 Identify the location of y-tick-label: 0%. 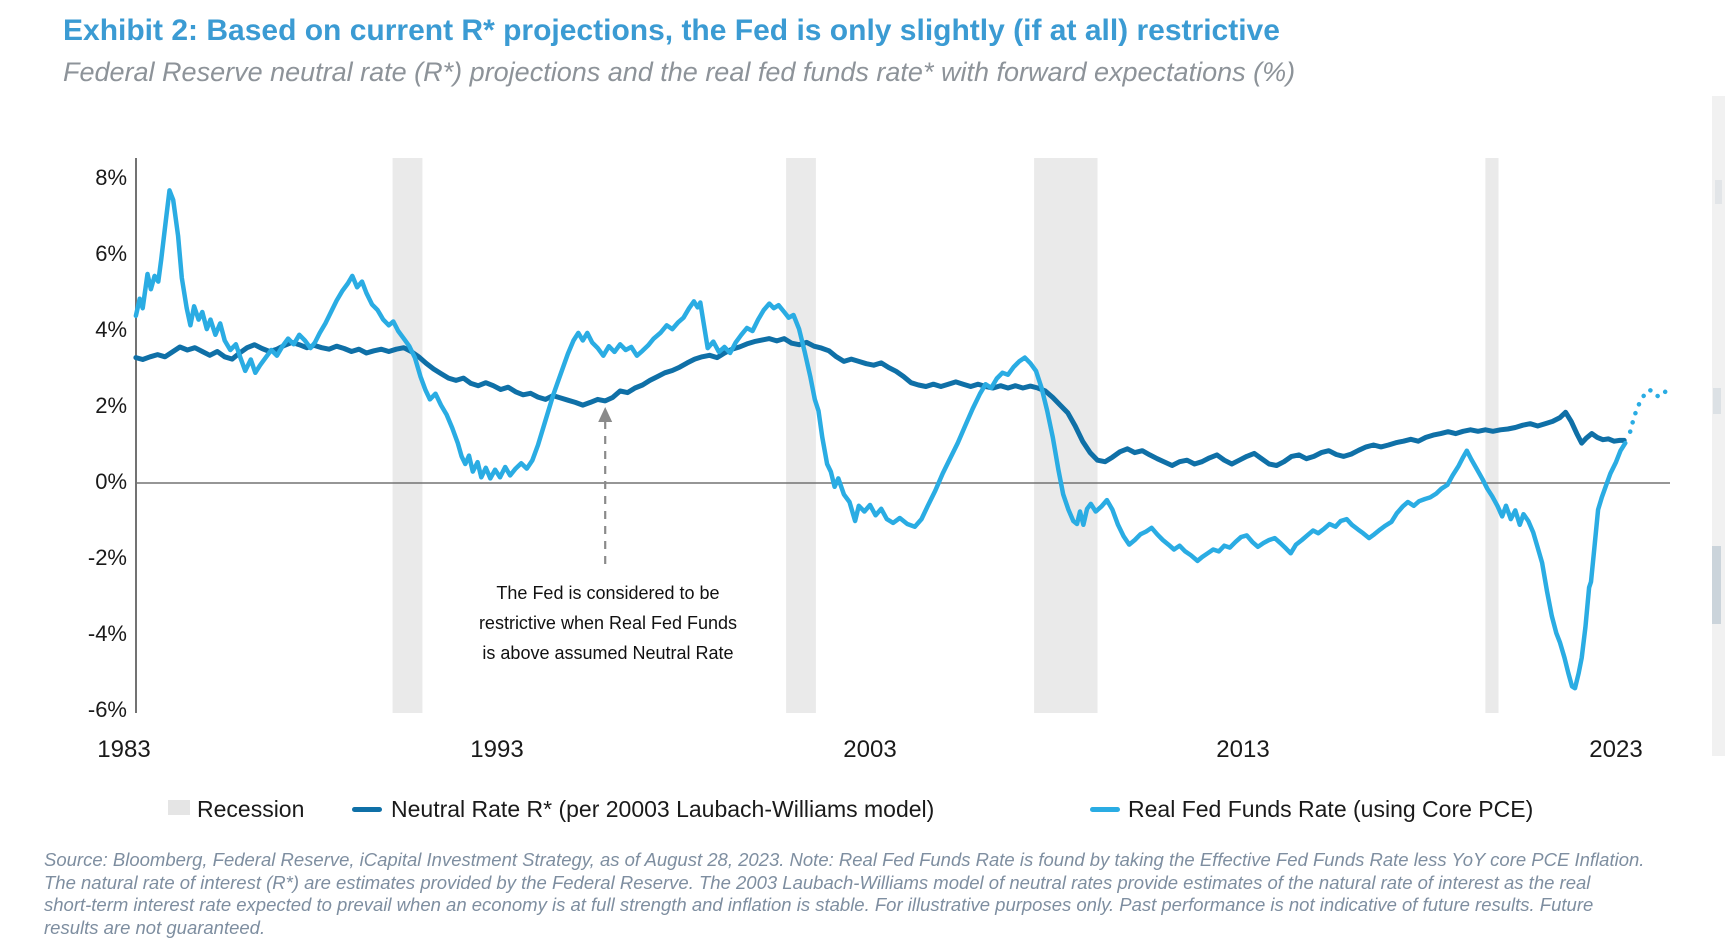
(111, 481).